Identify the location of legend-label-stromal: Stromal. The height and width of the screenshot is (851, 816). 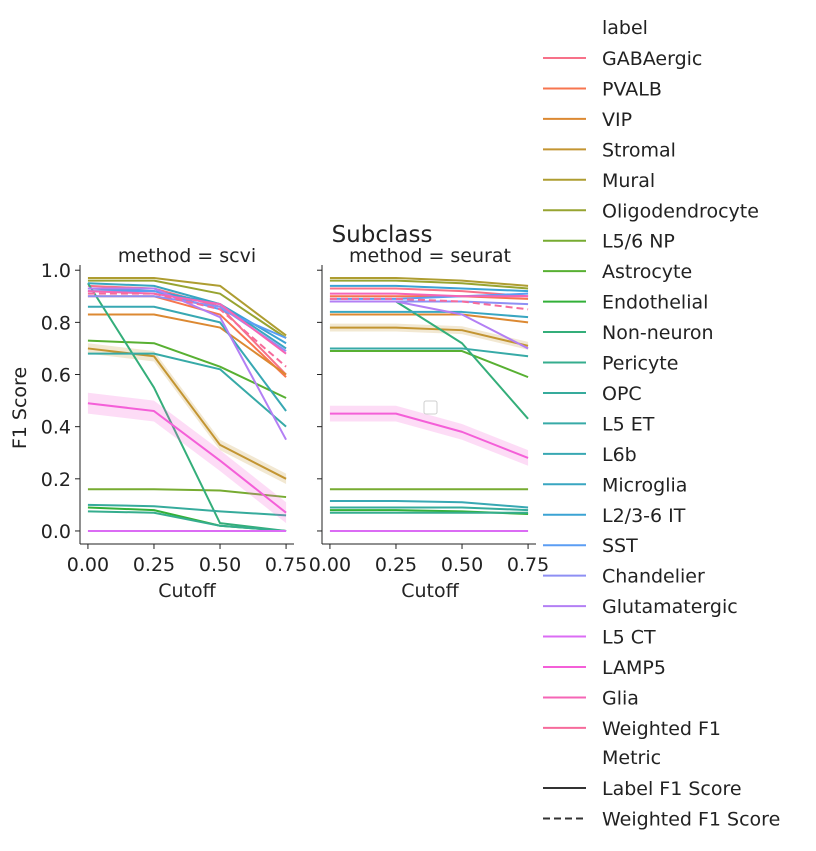
(639, 150).